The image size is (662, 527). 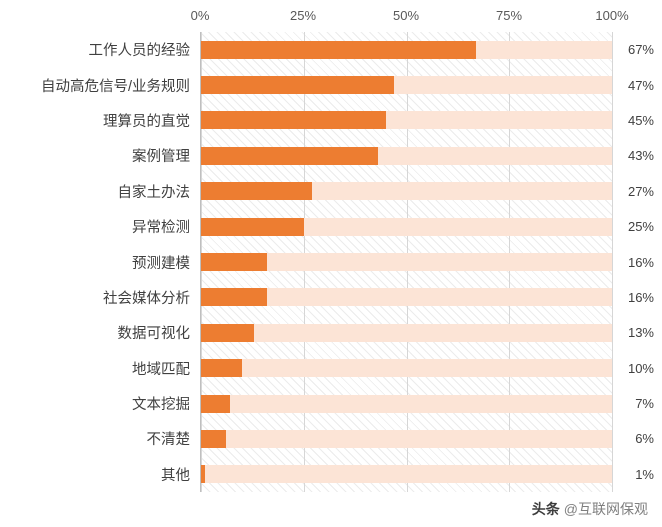 I want to click on x-tick: 50%, so click(x=406, y=15).